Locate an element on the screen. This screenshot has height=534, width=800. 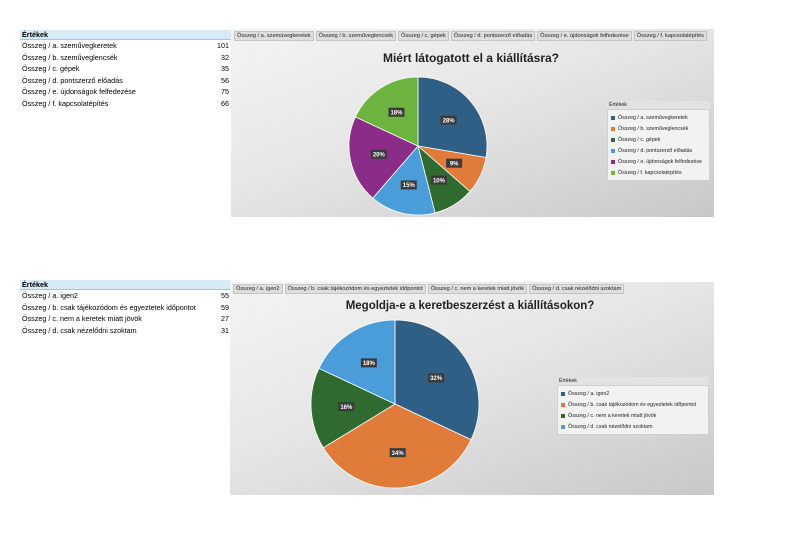
data-label-text: 9% is located at coordinates (454, 164).